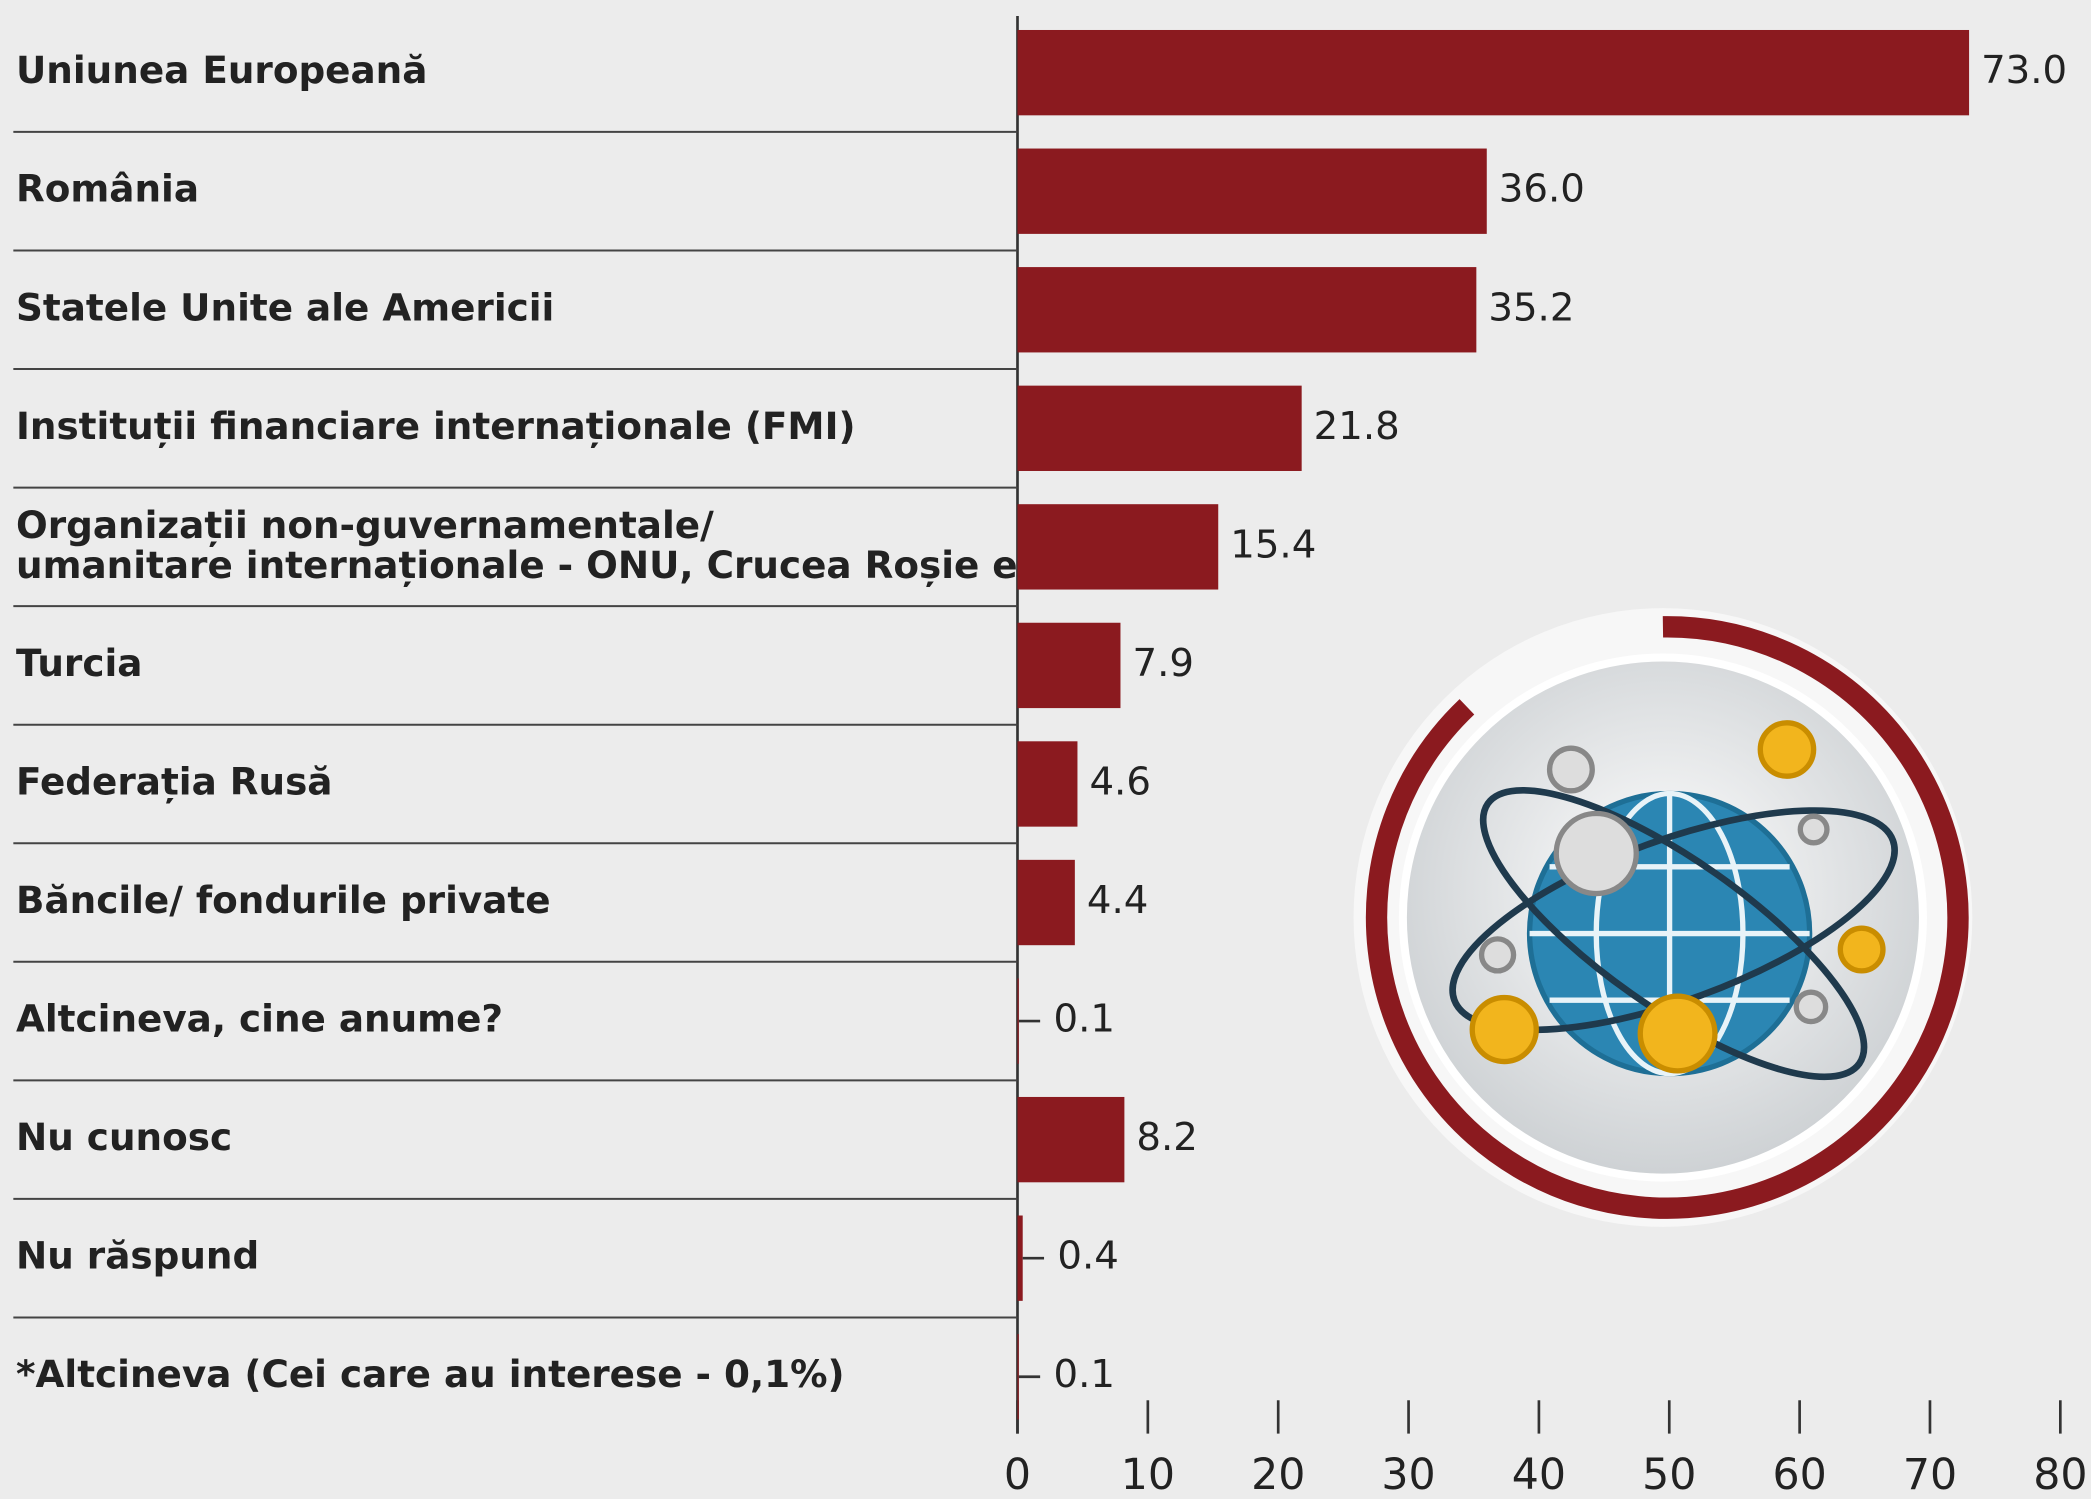 The image size is (2091, 1499). I want to click on value-label: 4.4, so click(1117, 900).